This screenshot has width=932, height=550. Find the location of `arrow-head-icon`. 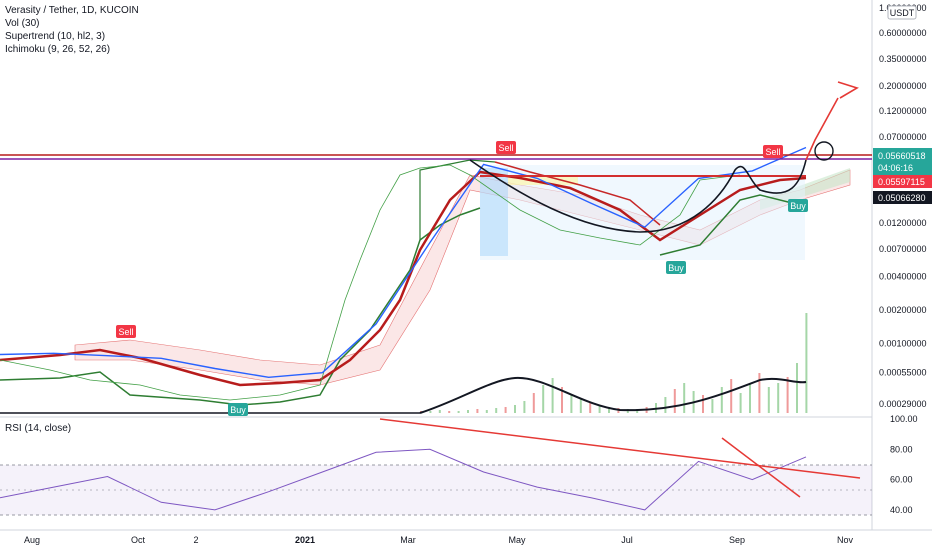

arrow-head-icon is located at coordinates (848, 90).